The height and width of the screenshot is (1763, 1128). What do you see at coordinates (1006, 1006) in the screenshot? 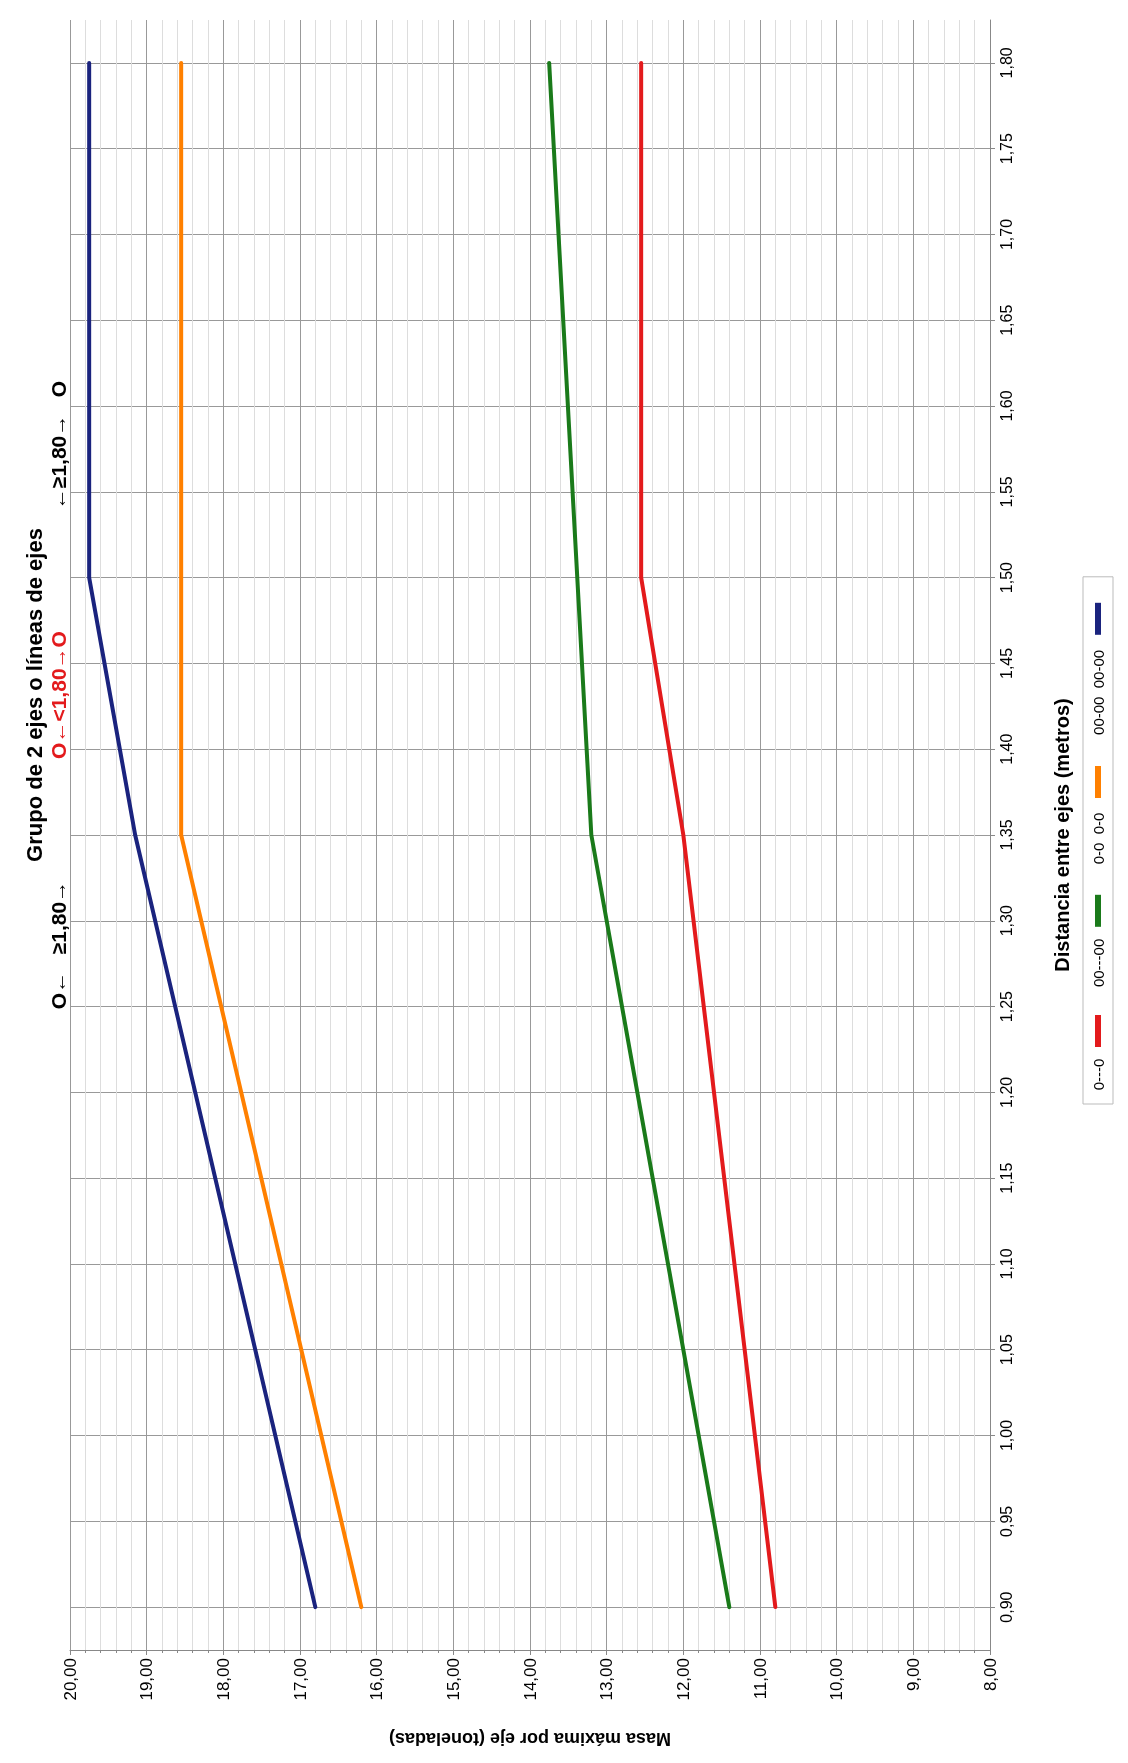
I see `y-tick-label: 1,25` at bounding box center [1006, 1006].